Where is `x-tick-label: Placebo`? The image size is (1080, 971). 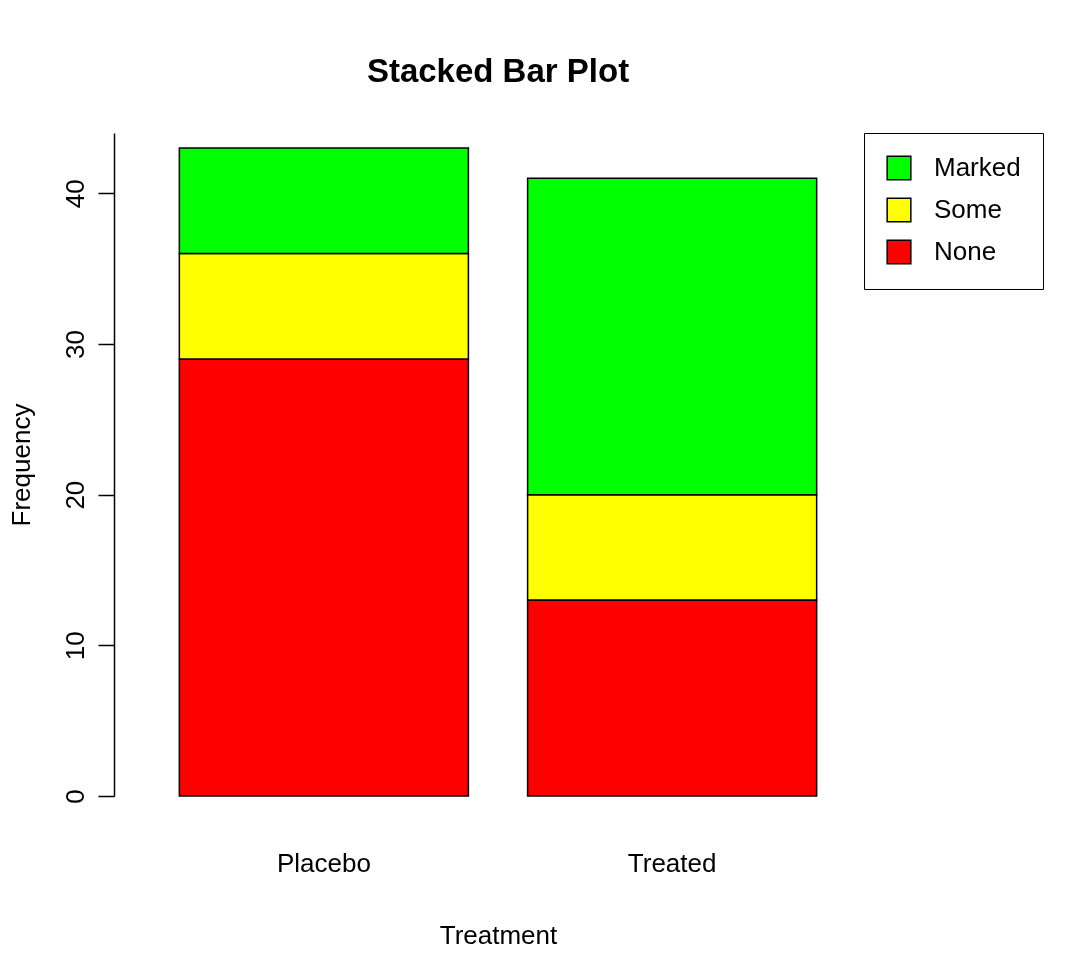 x-tick-label: Placebo is located at coordinates (323, 862).